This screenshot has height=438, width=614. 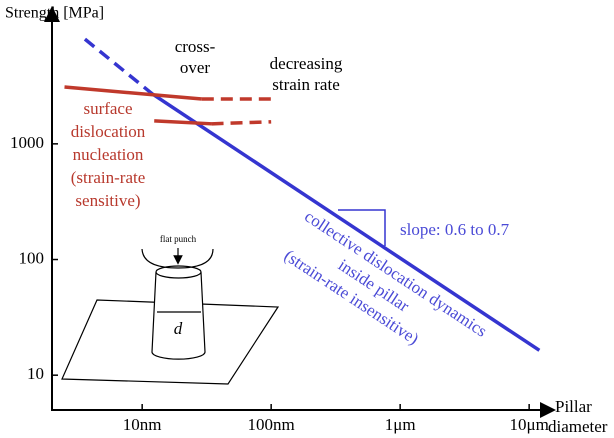 What do you see at coordinates (578, 426) in the screenshot?
I see `x-axis-label: diameter` at bounding box center [578, 426].